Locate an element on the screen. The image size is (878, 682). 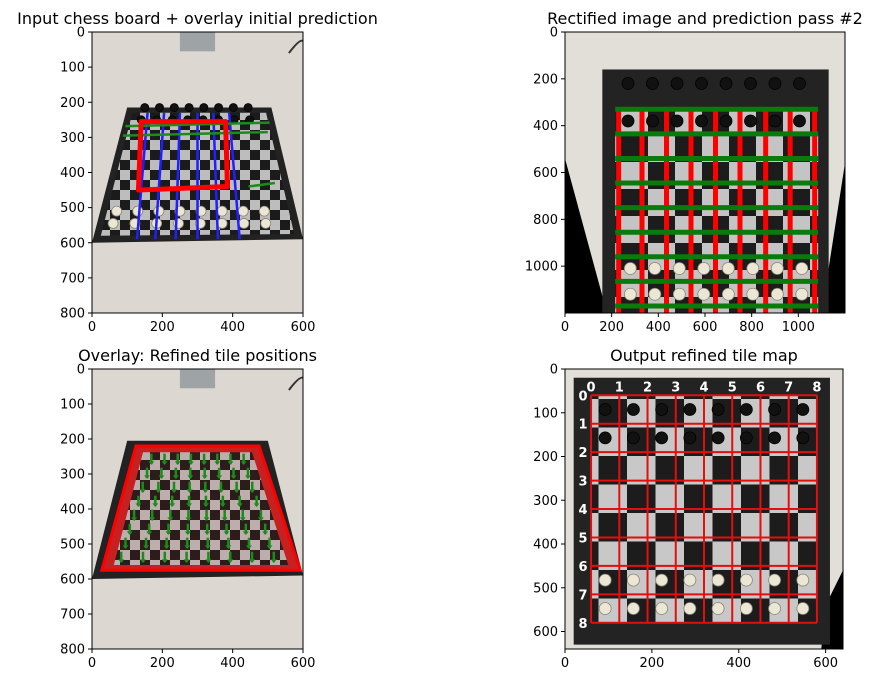
row-index-label: 5 is located at coordinates (583, 538).